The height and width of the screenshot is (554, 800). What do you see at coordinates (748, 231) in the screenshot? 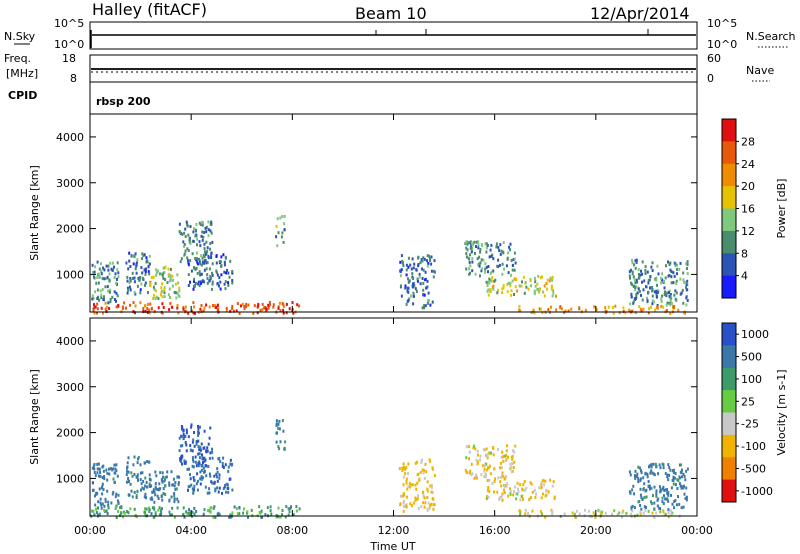
I see `colorbar-tick-label: 12` at bounding box center [748, 231].